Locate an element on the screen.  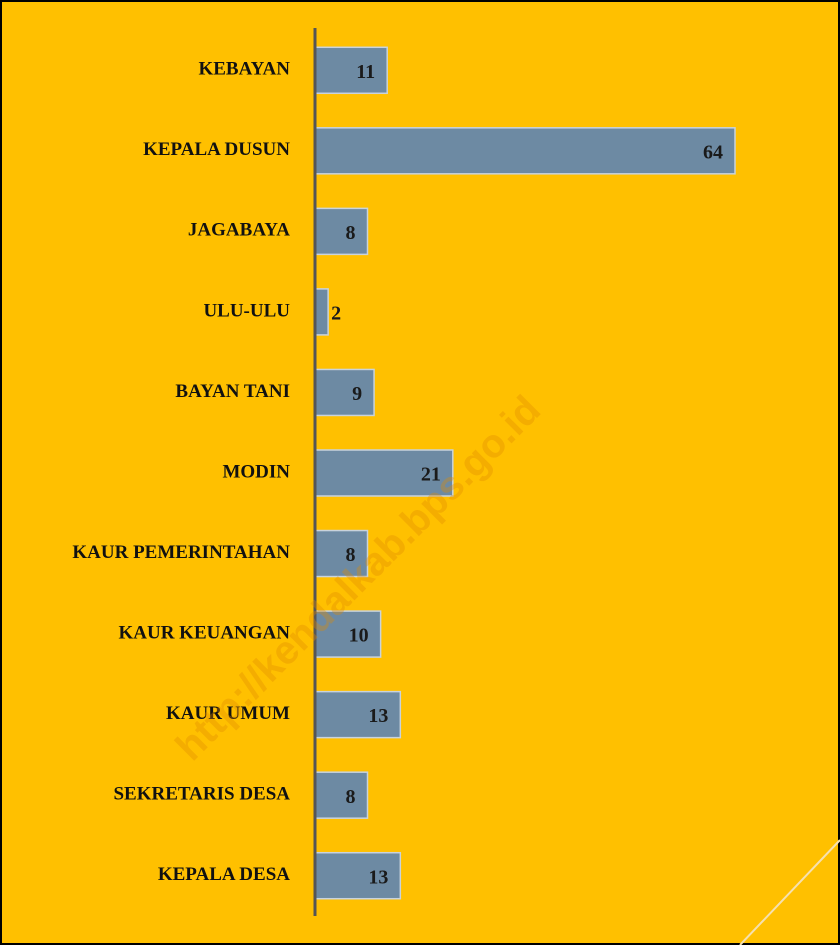
category-label: KAUR PEMERINTAHAN is located at coordinates (181, 552).